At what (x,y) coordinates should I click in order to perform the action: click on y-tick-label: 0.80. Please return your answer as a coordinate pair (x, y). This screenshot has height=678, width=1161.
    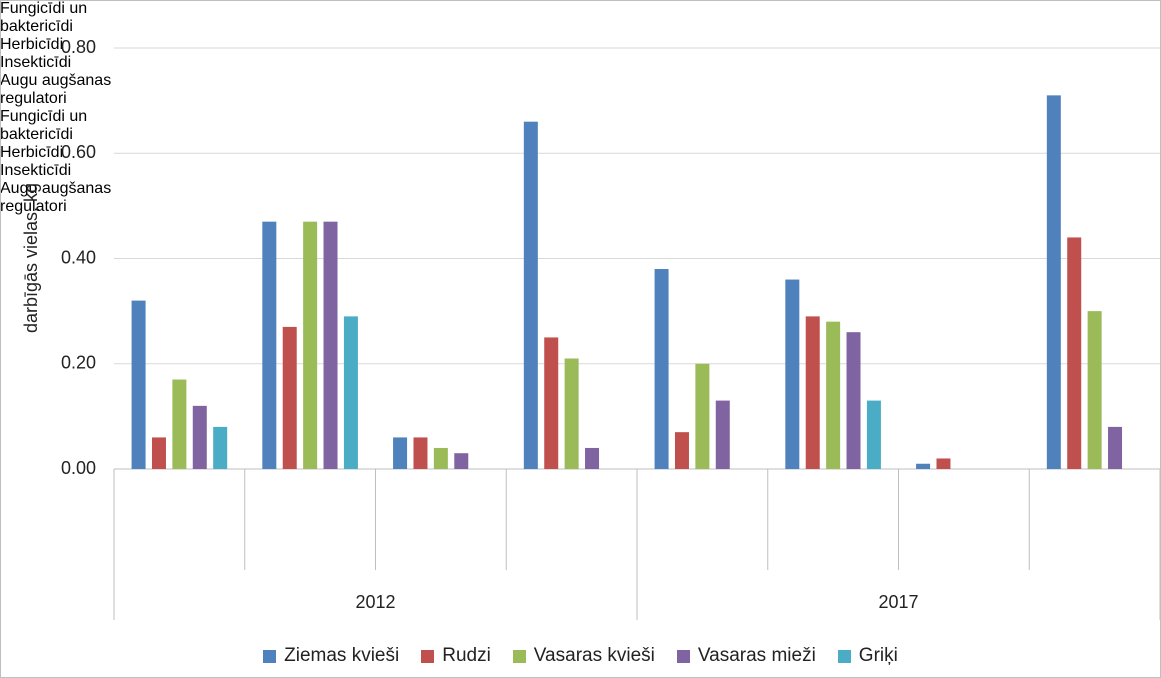
    Looking at the image, I should click on (78, 47).